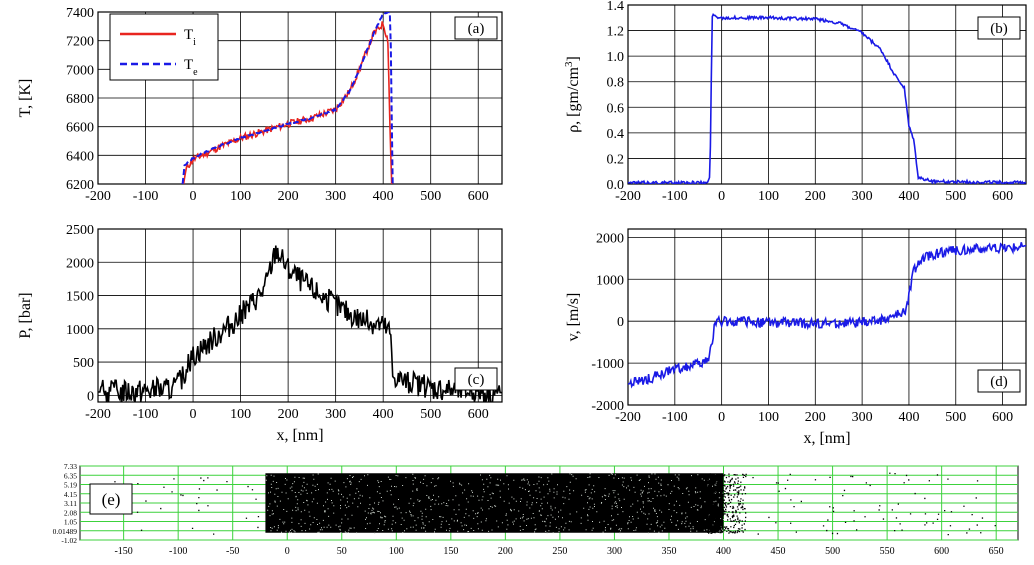 The image size is (1034, 565). Describe the element at coordinates (70, 466) in the screenshot. I see `scatter-y-tick-label: 7.33` at that location.